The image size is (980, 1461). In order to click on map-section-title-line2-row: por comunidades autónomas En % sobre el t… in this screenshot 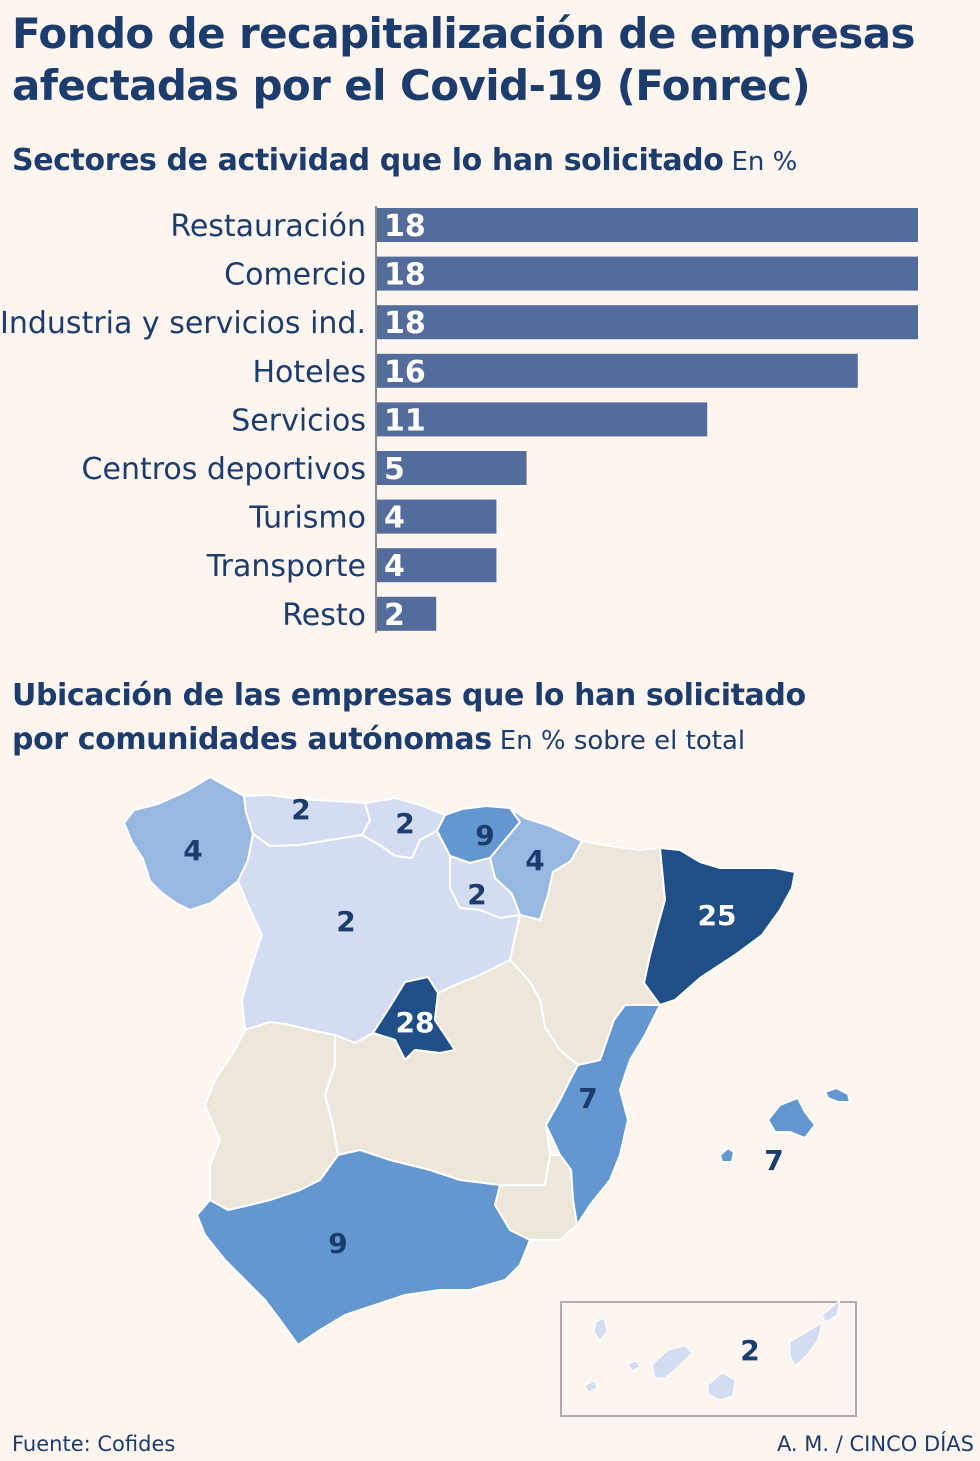, I will do `click(492, 740)`.